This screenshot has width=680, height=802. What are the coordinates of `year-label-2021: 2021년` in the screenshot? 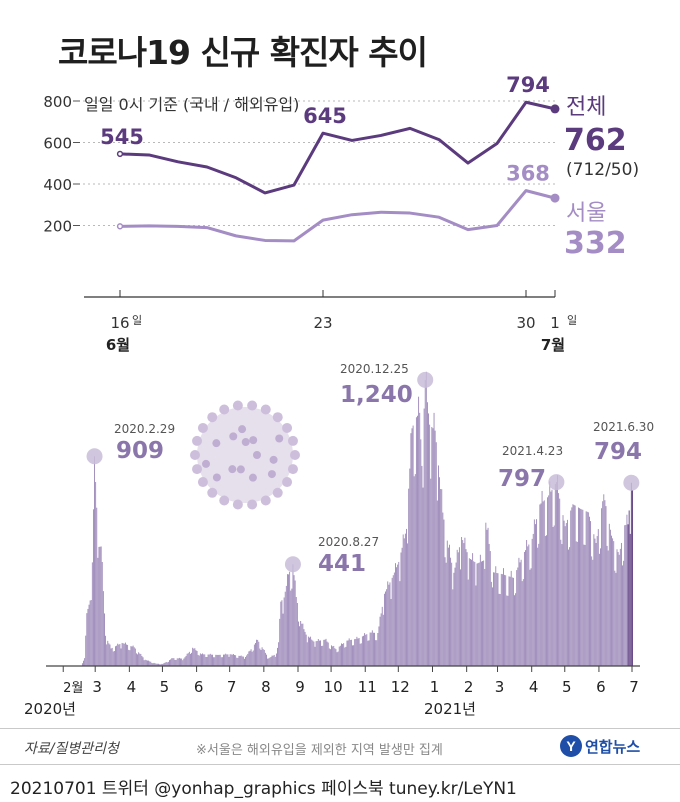 It's located at (450, 709).